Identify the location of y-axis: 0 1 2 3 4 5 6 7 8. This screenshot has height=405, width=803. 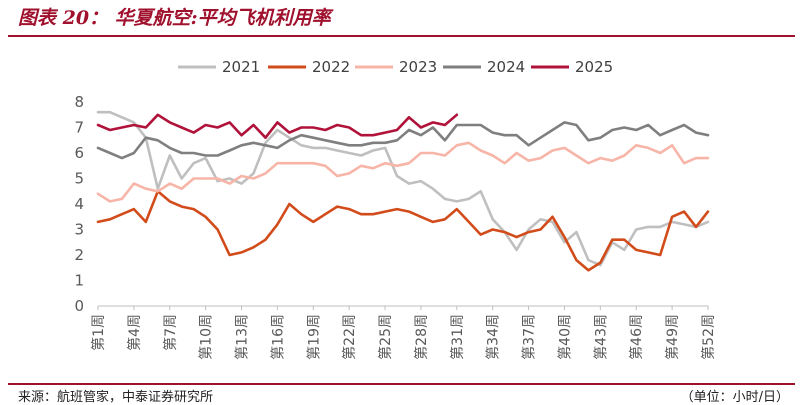
(79, 204).